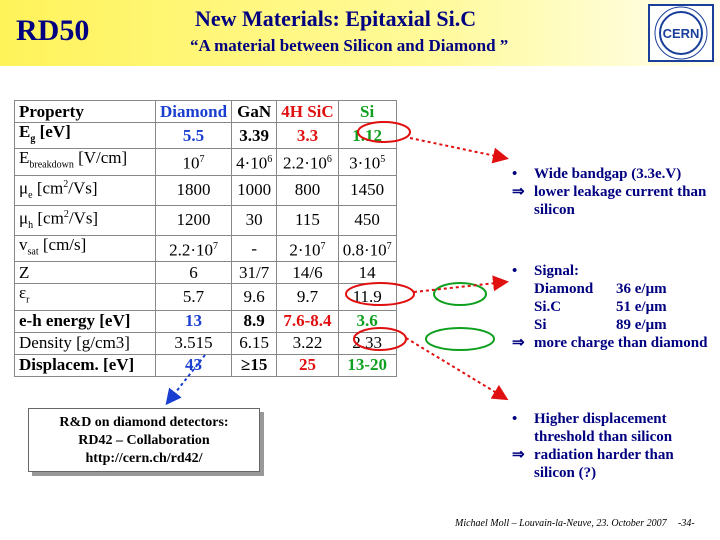 Image resolution: width=720 pixels, height=540 pixels. I want to click on table-cell: 13-20, so click(367, 365).